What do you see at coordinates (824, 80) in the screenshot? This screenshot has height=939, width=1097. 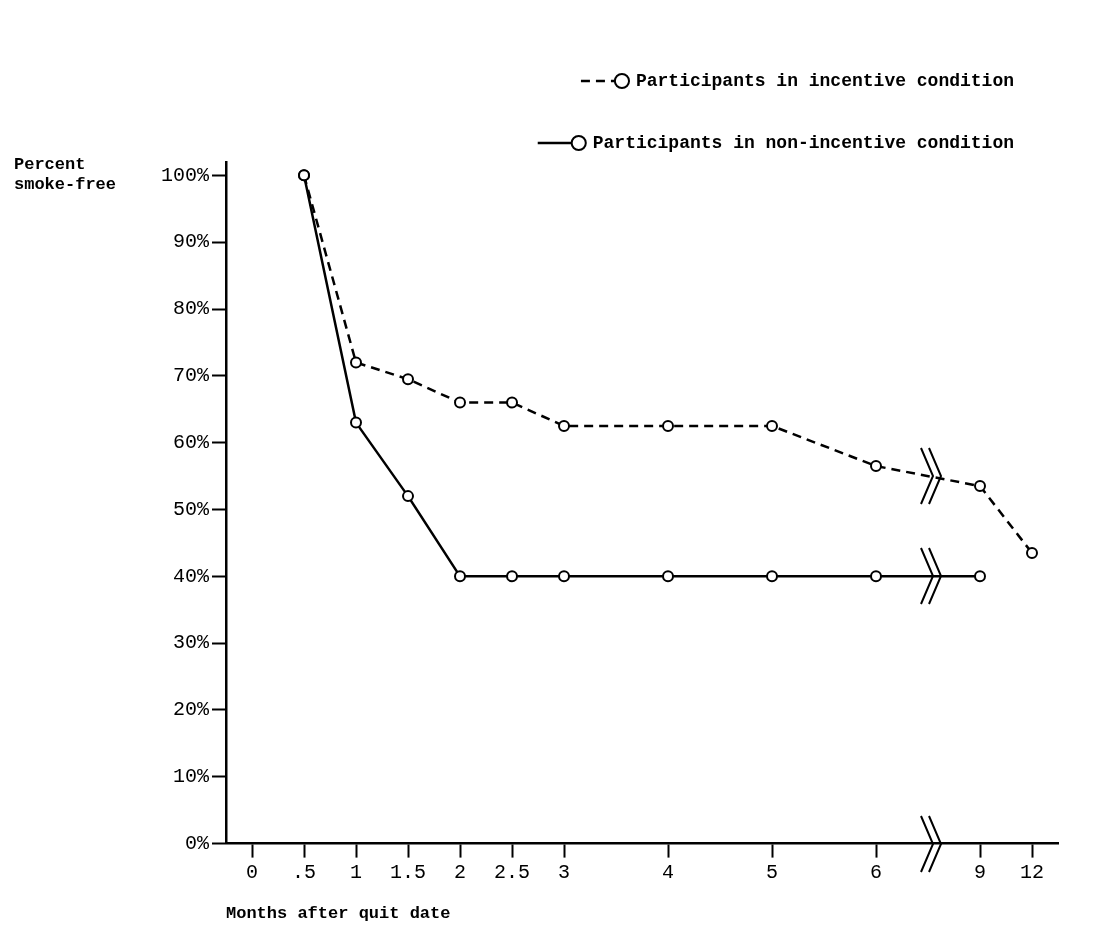 I see `legend-label: Participants in incentive condition` at bounding box center [824, 80].